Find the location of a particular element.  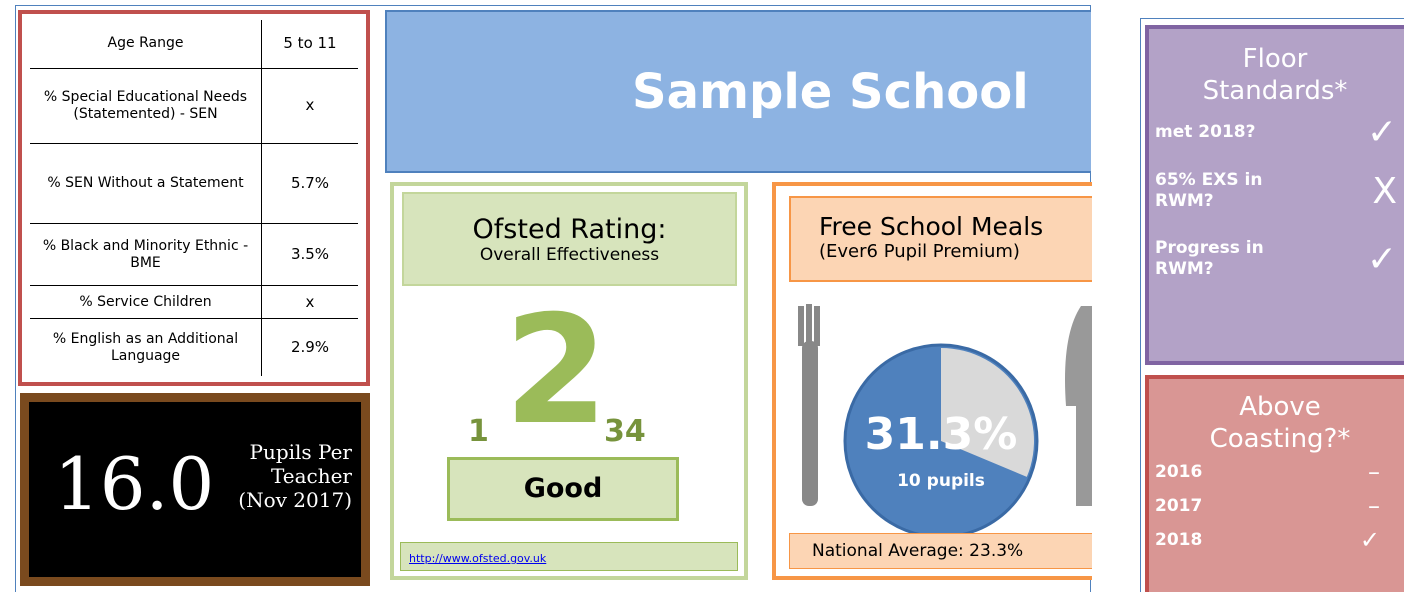

table-row: % Black and Minority Ethnic - BME 3.5% is located at coordinates (194, 255).